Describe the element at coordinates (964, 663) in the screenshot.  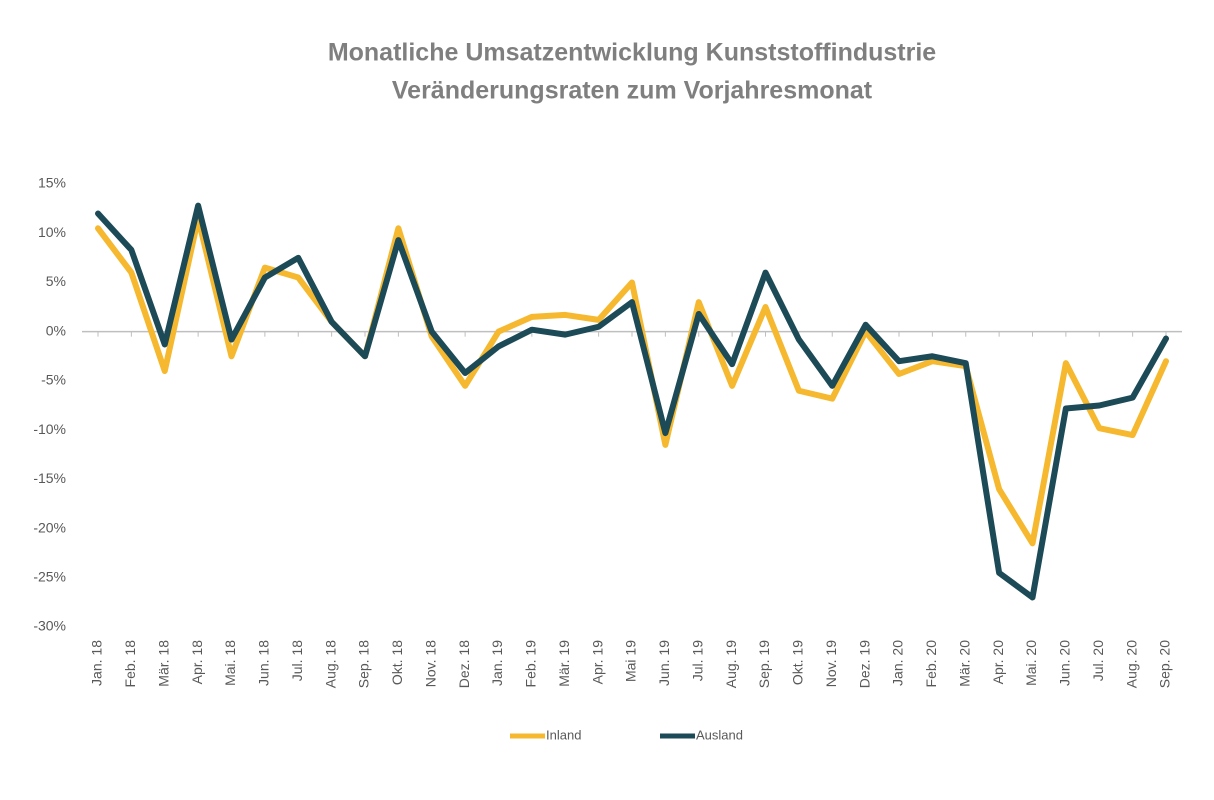
I see `x-tick-label: Mär. 20` at that location.